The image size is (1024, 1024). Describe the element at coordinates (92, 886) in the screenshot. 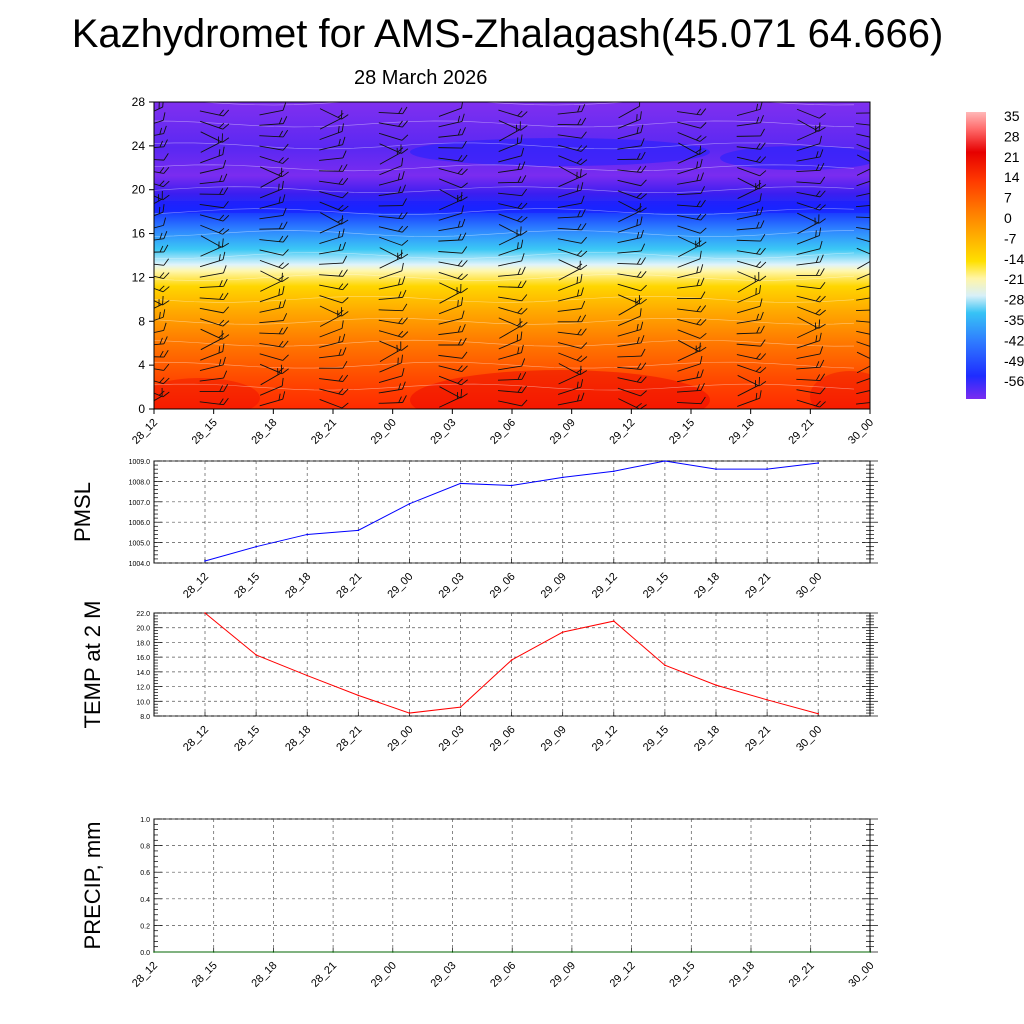

I see `y-axis-title: PRECIP, mm` at that location.